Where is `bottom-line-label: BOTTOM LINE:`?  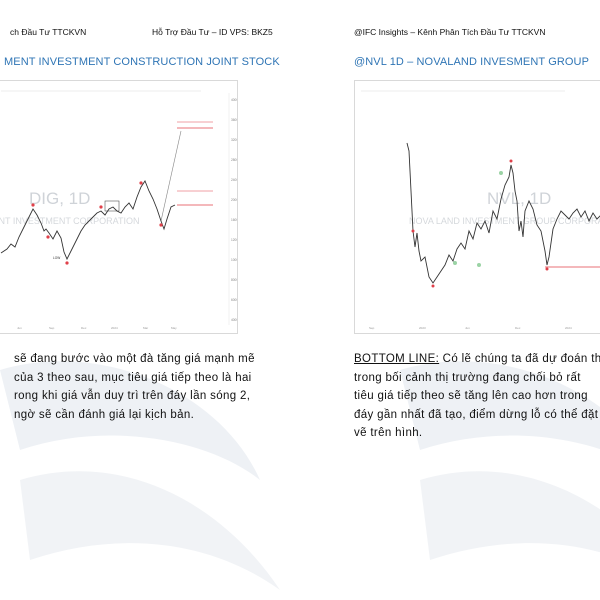 bottom-line-label: BOTTOM LINE: is located at coordinates (397, 359).